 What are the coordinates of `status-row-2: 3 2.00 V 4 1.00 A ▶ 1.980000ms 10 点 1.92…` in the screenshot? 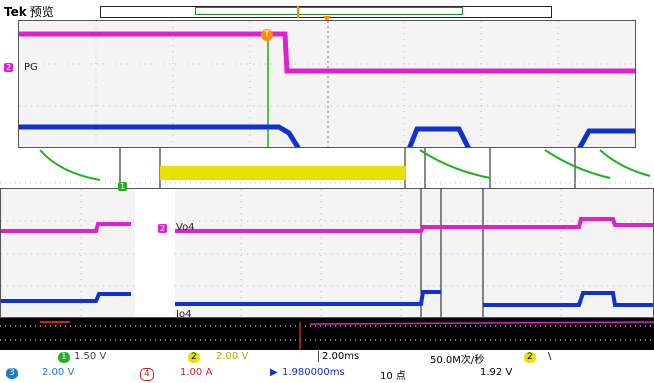 It's located at (327, 374).